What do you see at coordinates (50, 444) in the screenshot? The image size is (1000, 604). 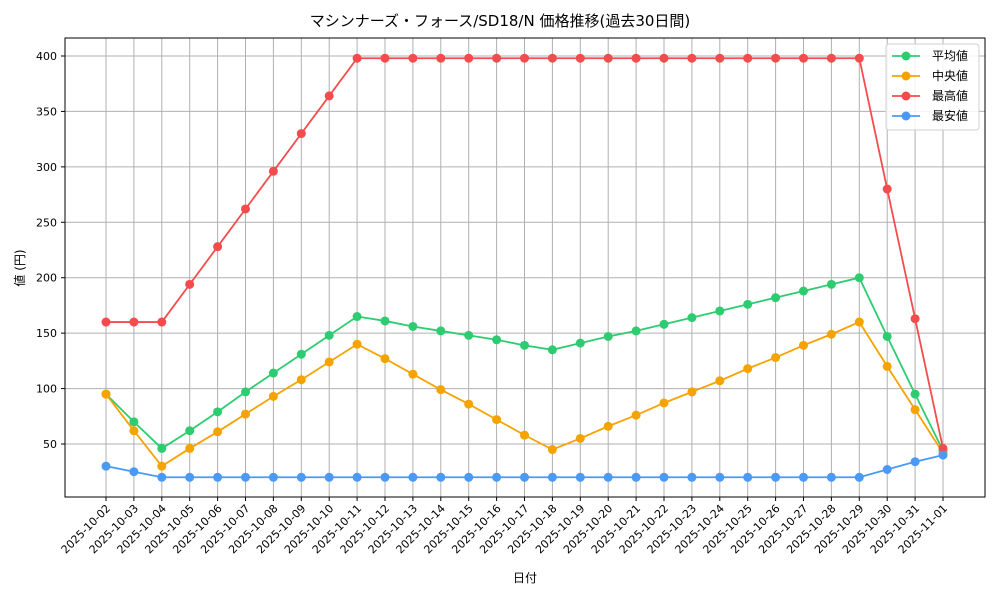 I see `y-tick-label: 50` at bounding box center [50, 444].